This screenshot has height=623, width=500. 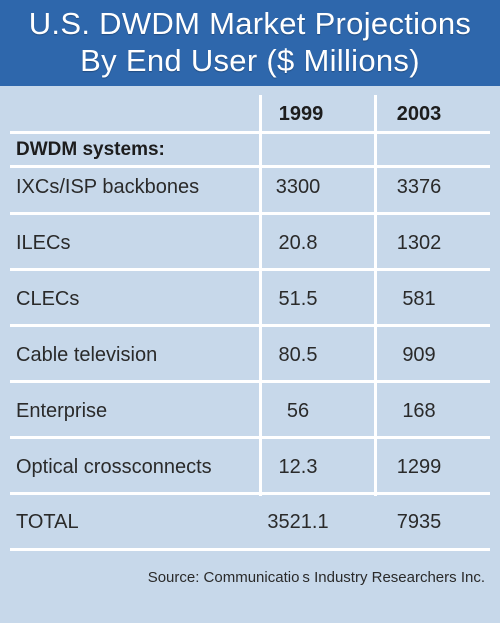 I want to click on column-header-1999: 1999, so click(x=301, y=114).